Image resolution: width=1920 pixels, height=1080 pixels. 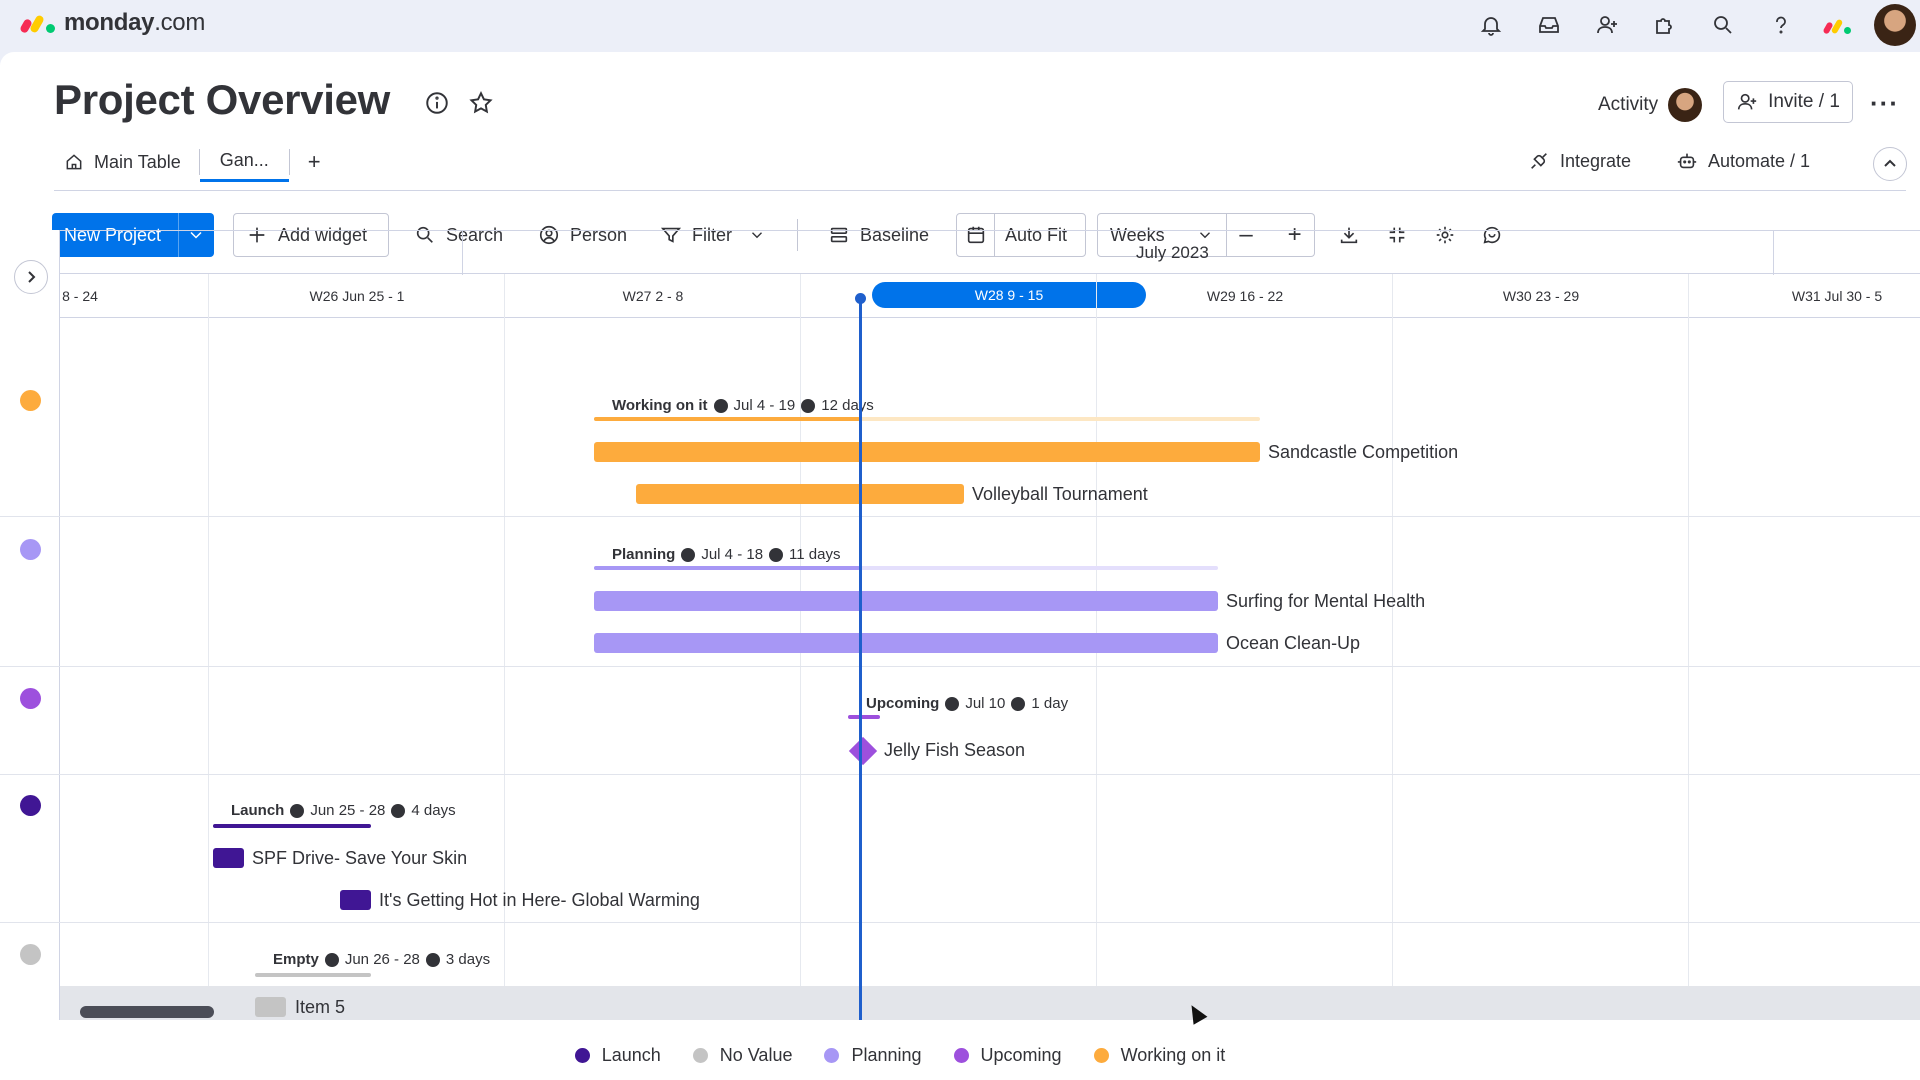 I want to click on download-icon, so click(x=1349, y=235).